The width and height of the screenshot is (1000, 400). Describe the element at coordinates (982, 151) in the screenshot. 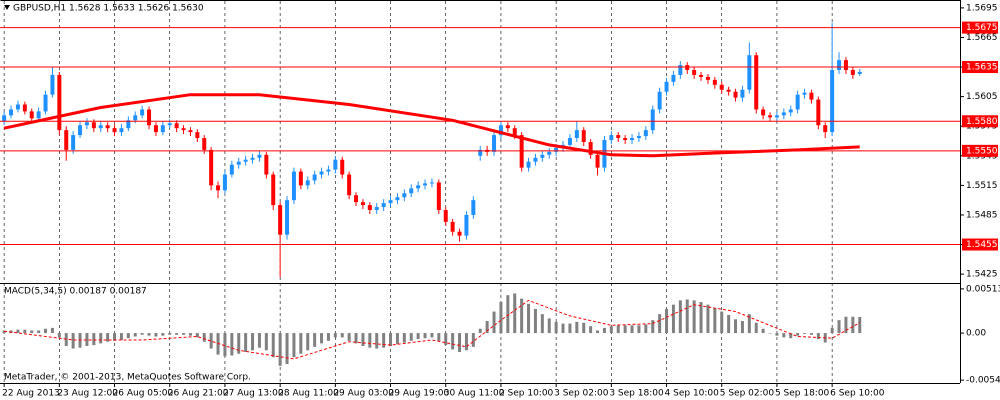

I see `level-label: 1.5550` at that location.